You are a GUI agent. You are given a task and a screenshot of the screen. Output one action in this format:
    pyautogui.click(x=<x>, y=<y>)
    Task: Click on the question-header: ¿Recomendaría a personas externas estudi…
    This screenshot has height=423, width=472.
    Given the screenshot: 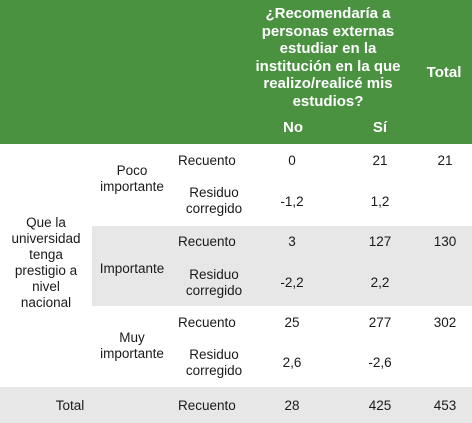 What is the action you would take?
    pyautogui.click(x=328, y=57)
    